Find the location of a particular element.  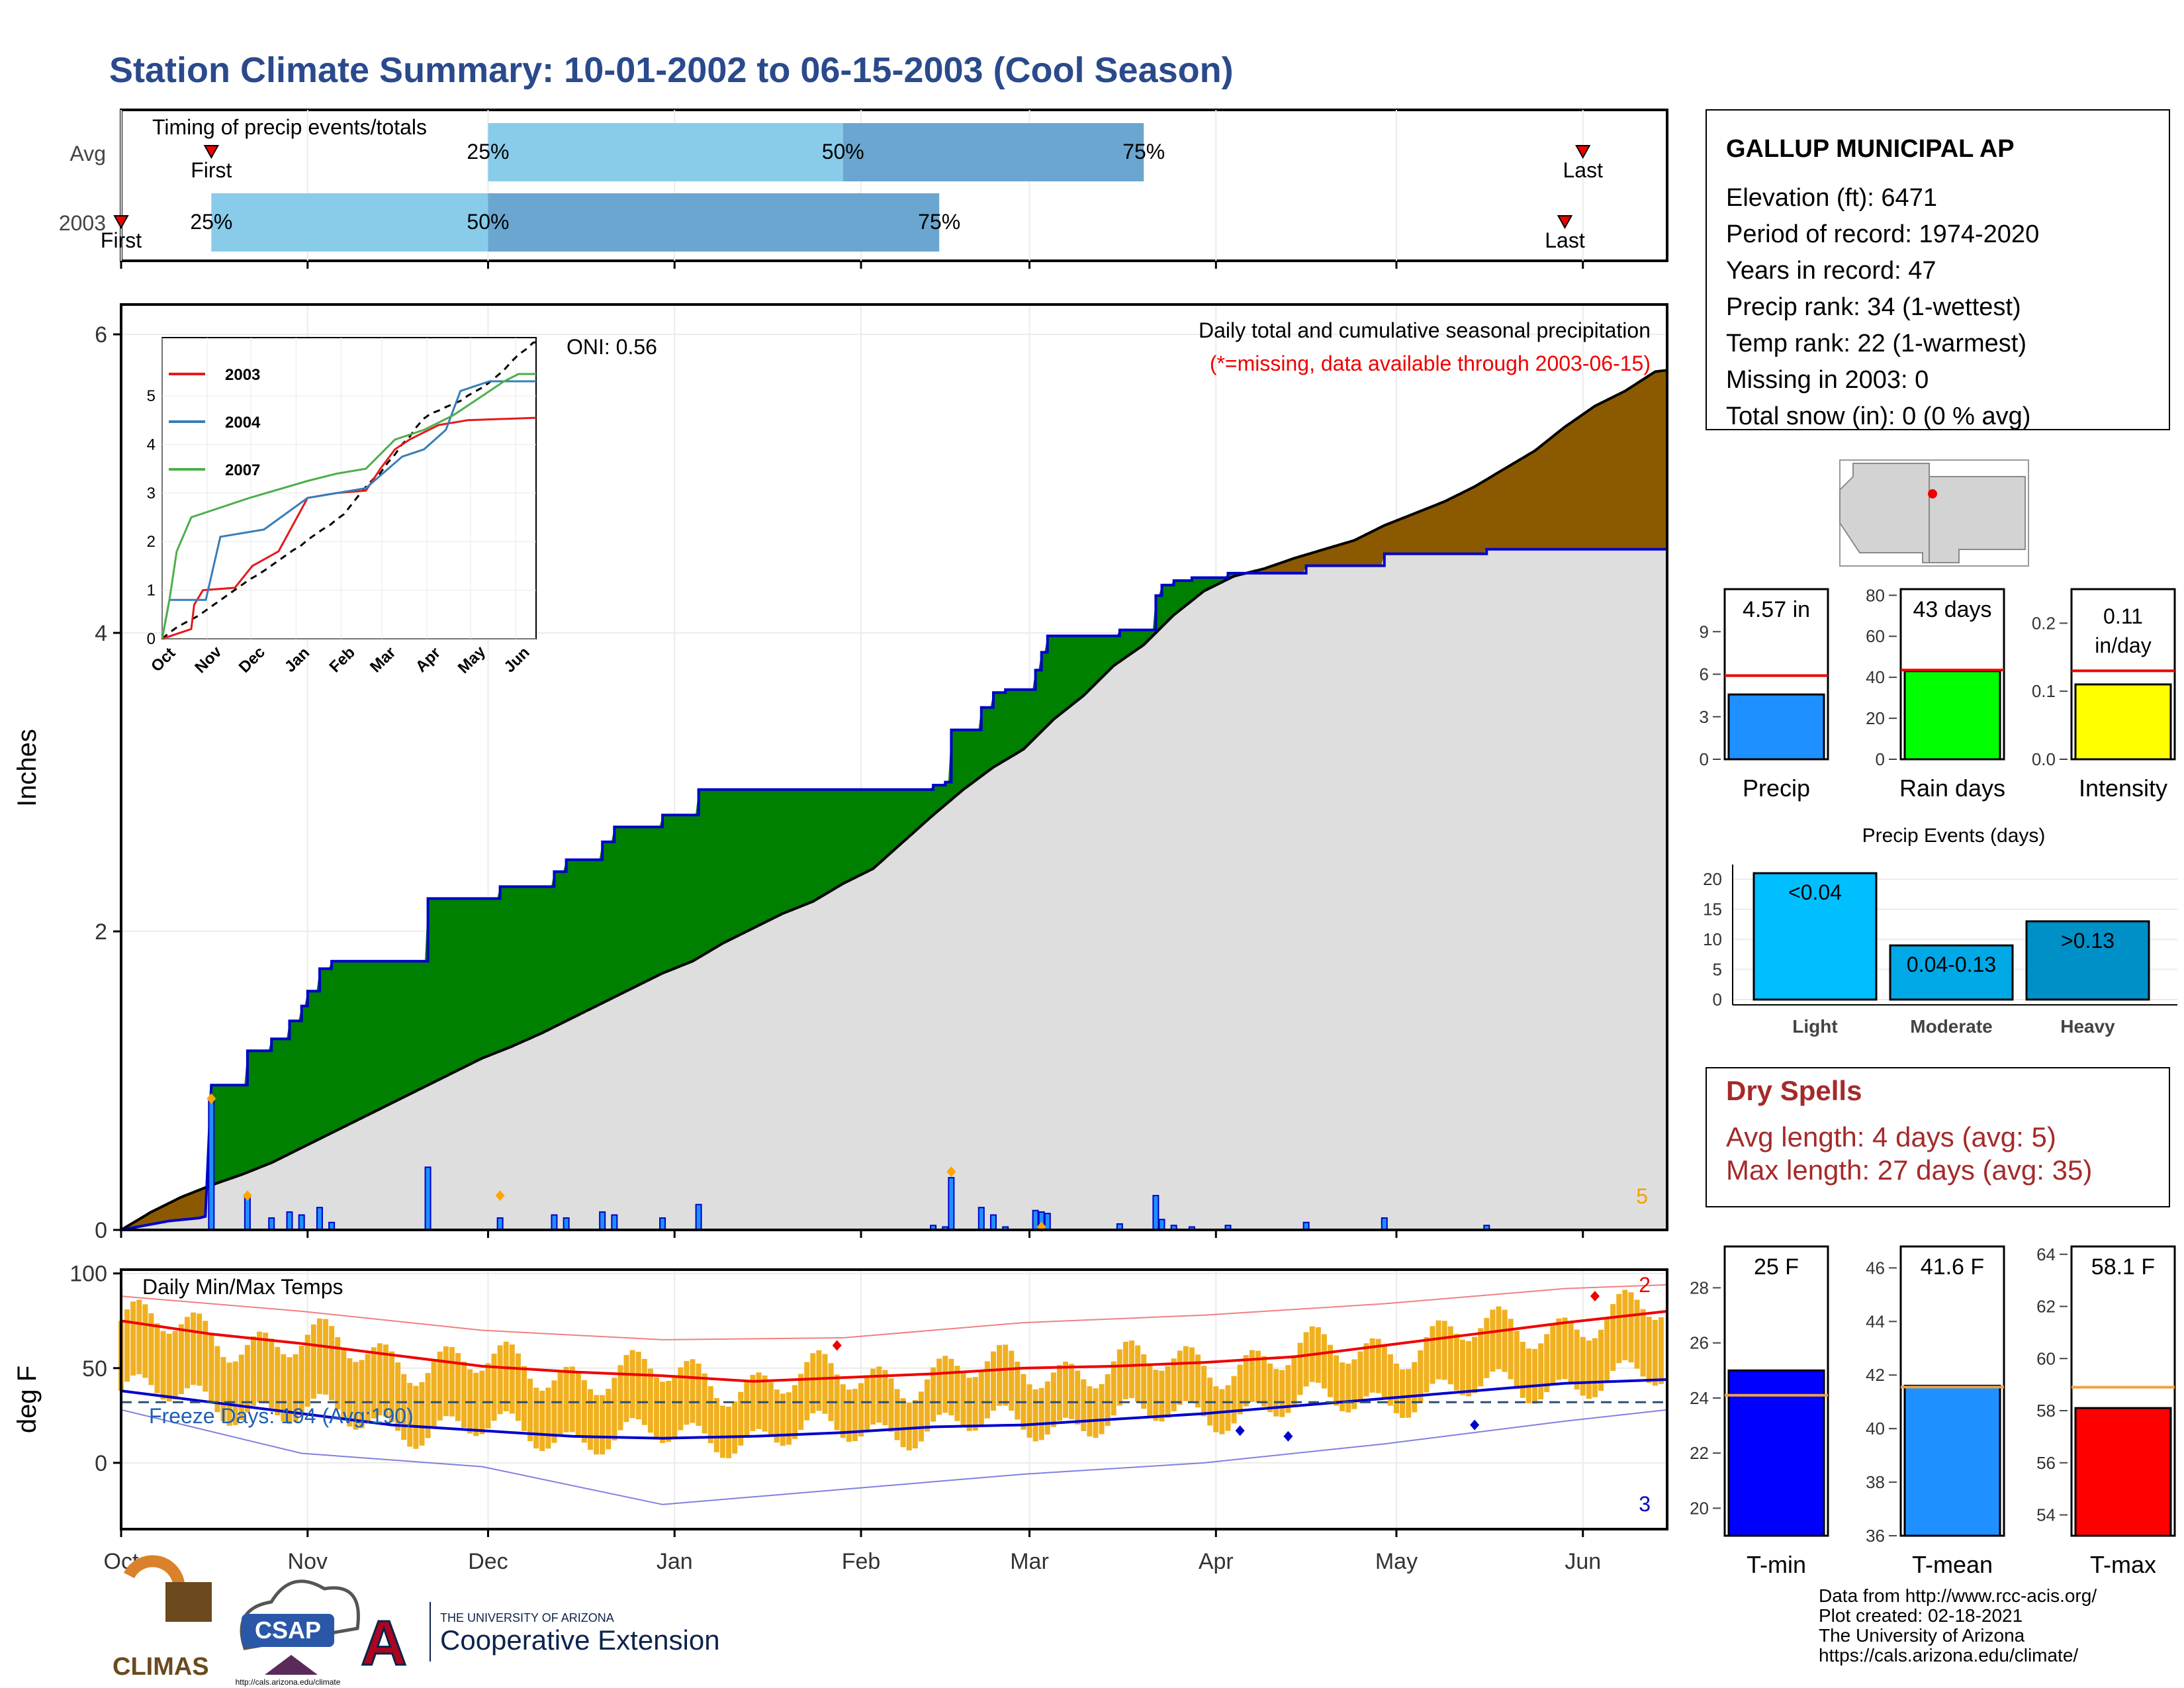

csap-logo-mountain is located at coordinates (291, 1665).